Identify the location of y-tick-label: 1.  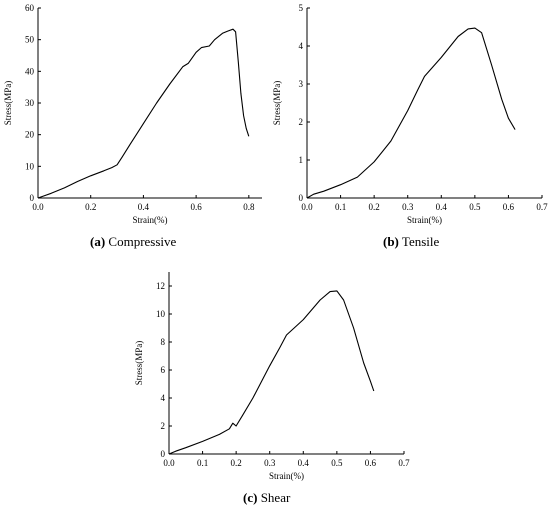
(301, 160).